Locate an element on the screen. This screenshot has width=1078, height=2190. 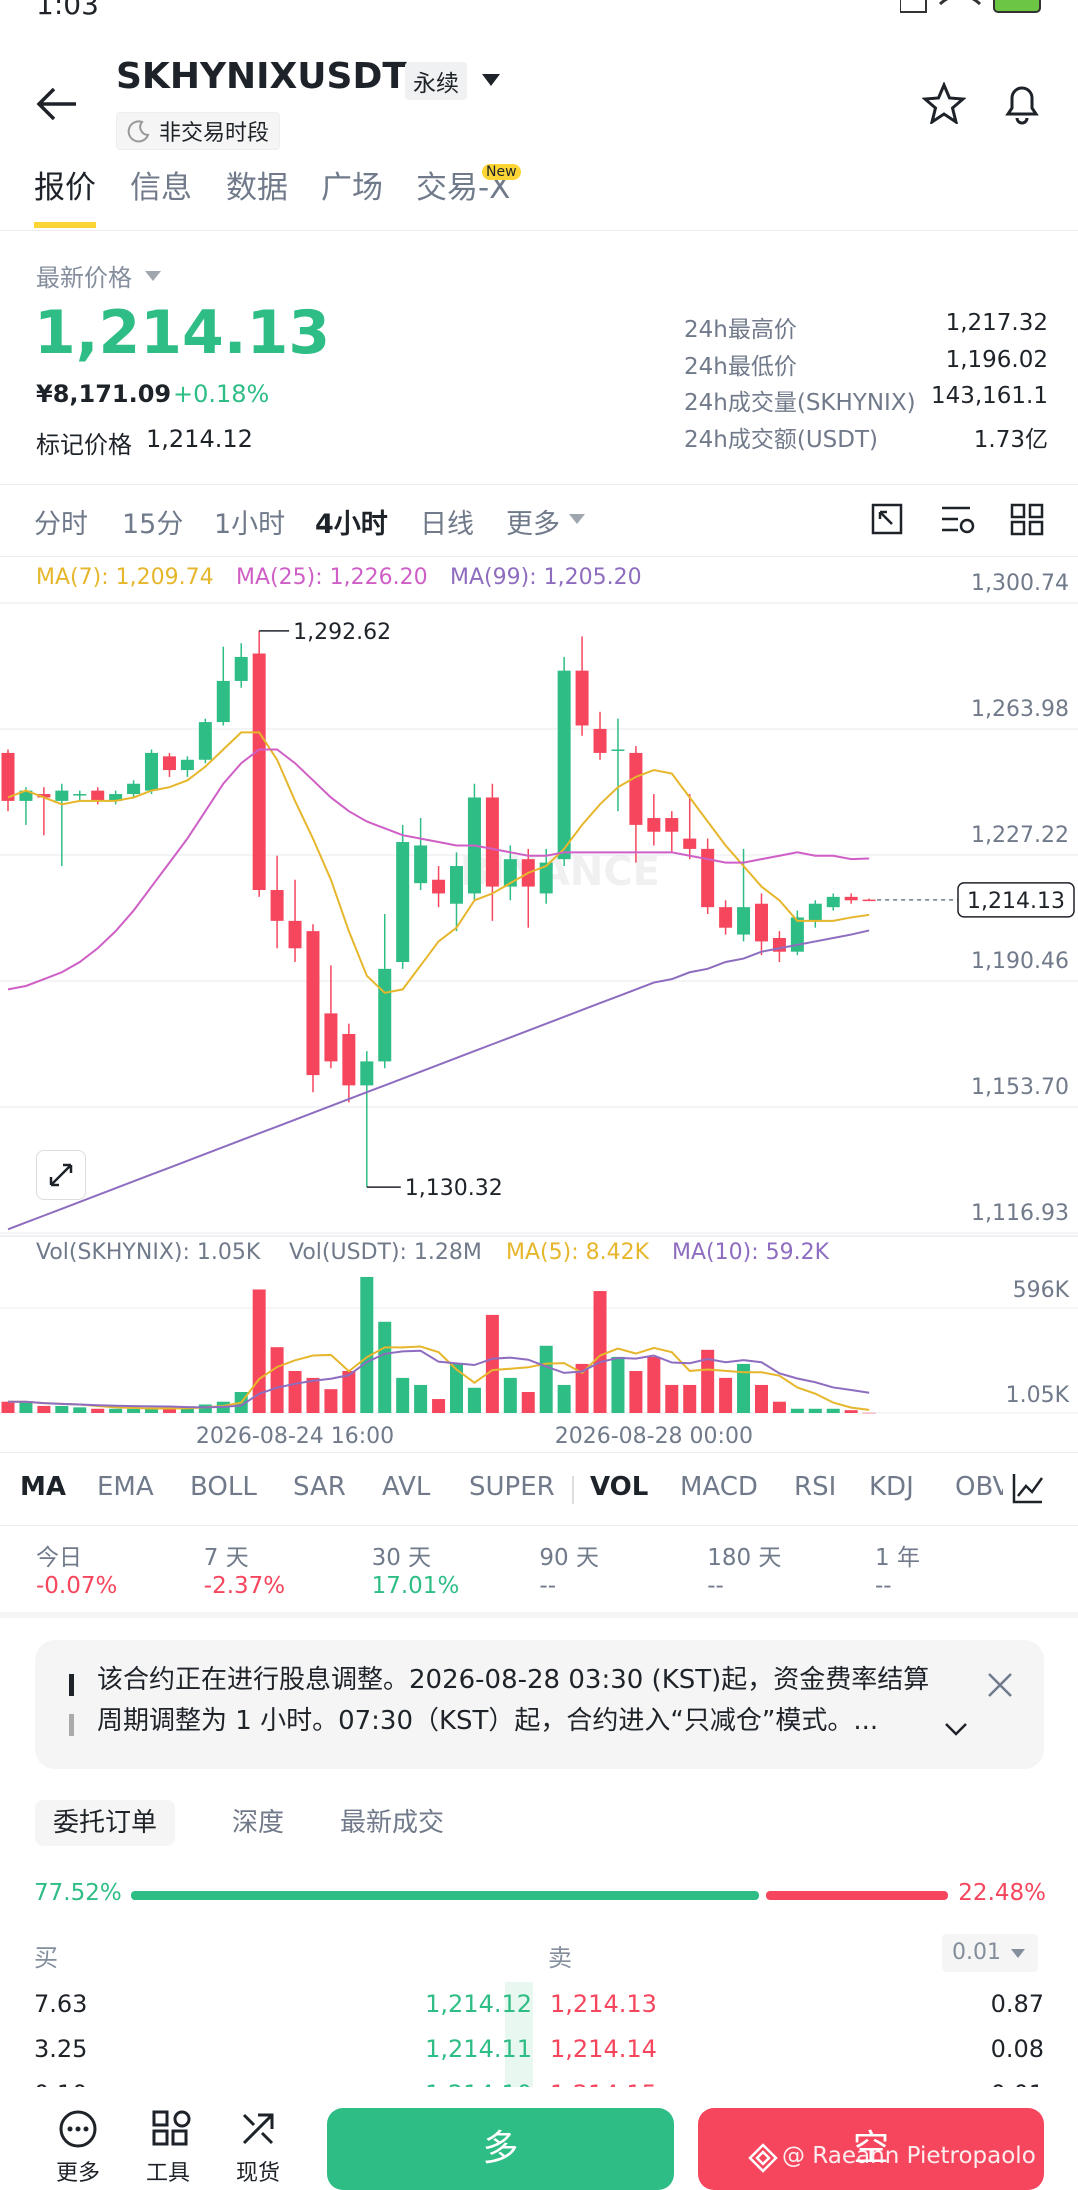
interval: 1小时 is located at coordinates (250, 524).